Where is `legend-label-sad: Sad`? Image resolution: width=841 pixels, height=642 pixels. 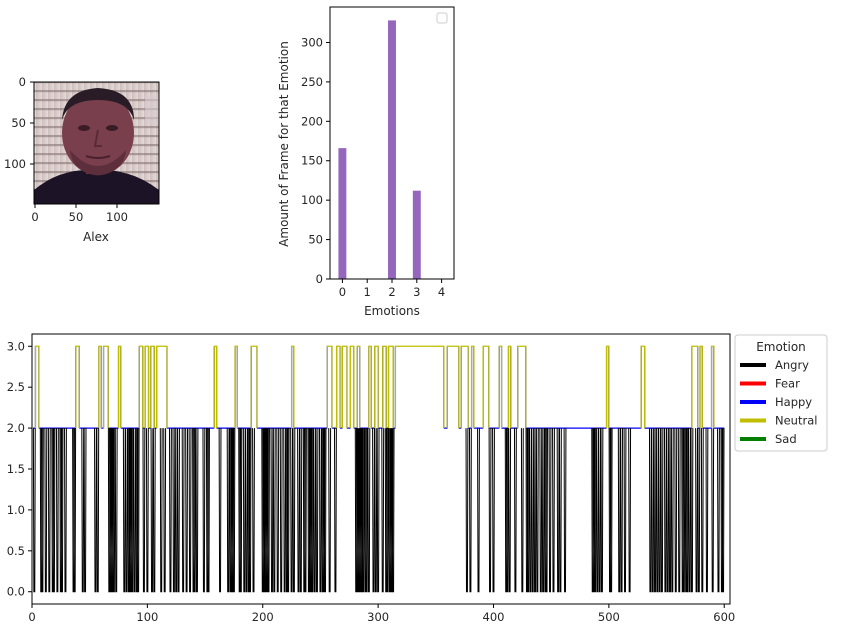
legend-label-sad: Sad is located at coordinates (786, 439).